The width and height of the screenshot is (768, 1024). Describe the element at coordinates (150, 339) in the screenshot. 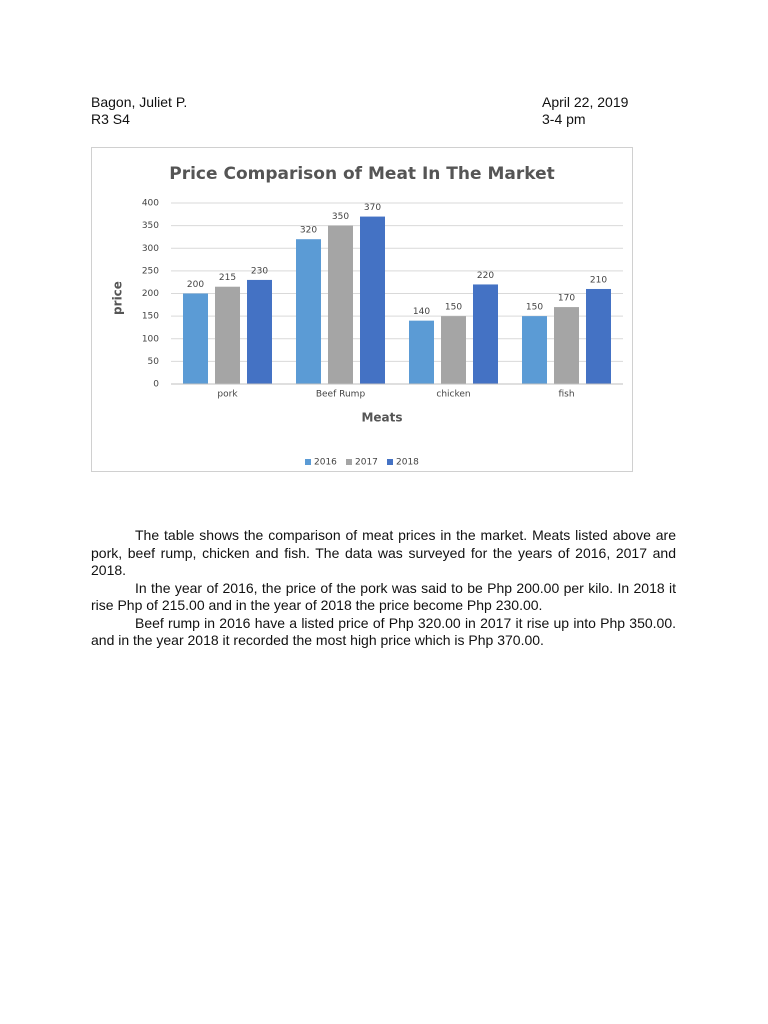

I see `y-tick-label: 100` at that location.